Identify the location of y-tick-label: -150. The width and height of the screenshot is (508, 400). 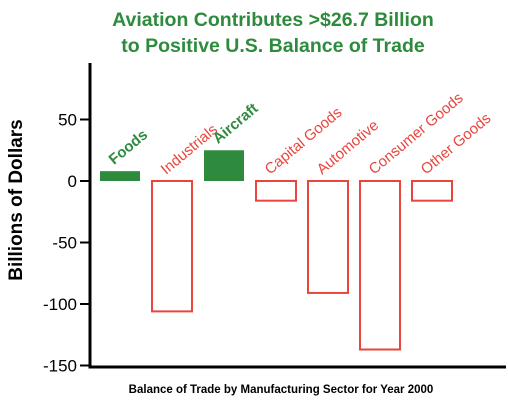
(60, 366).